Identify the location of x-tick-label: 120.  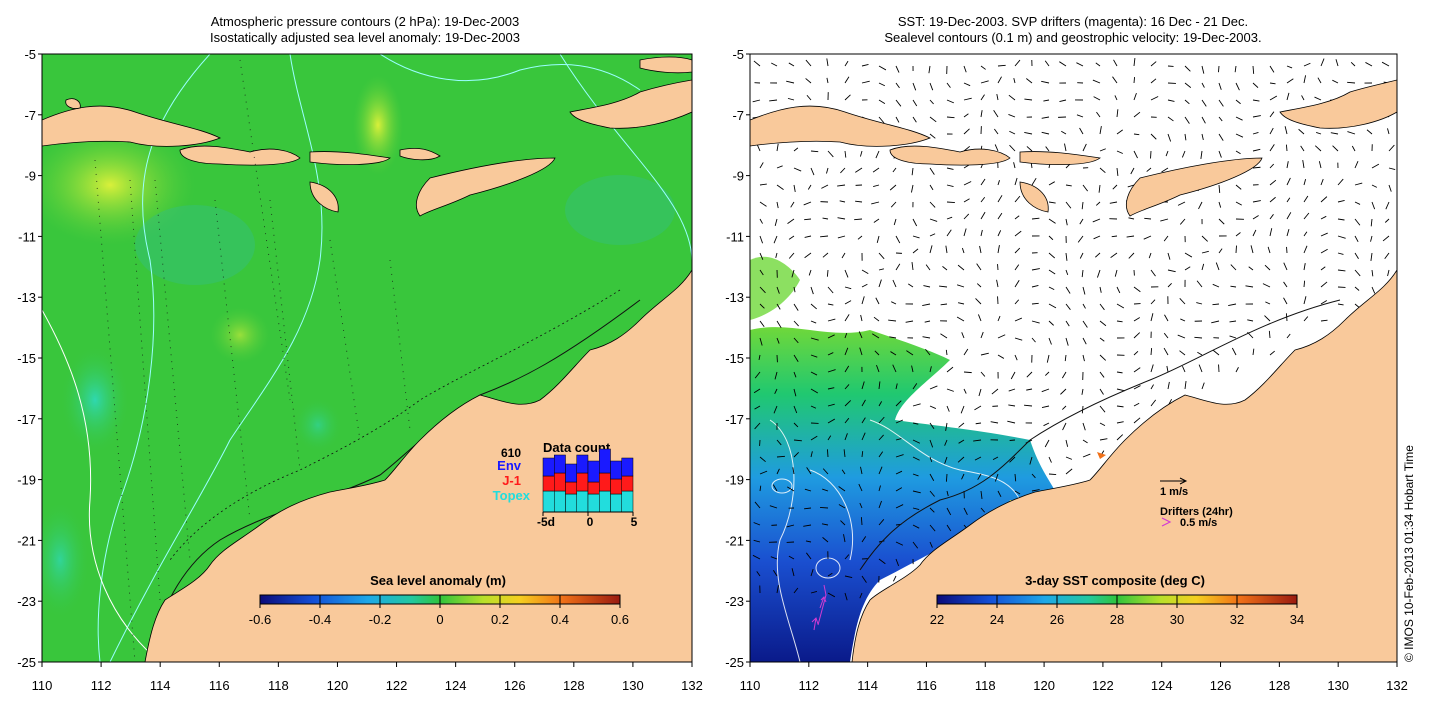
(338, 685).